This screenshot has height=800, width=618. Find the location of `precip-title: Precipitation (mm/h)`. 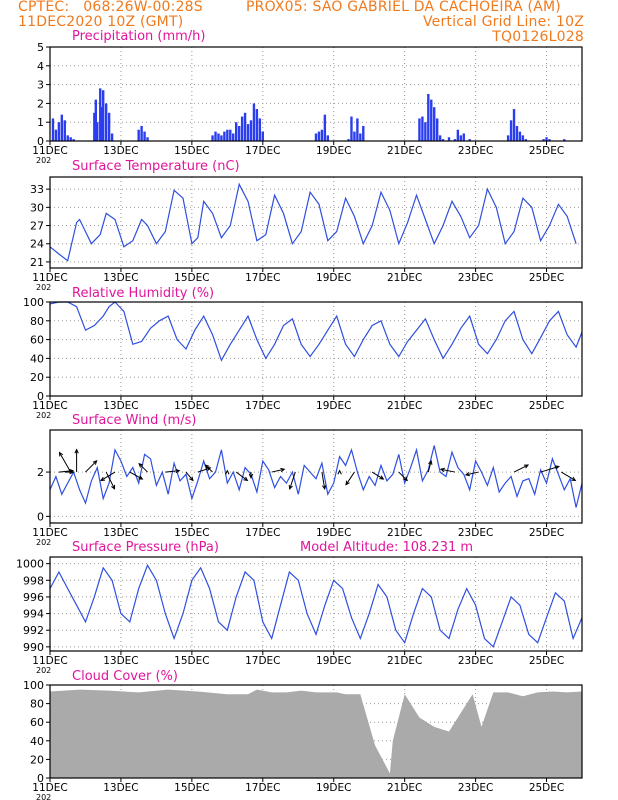

precip-title: Precipitation (mm/h) is located at coordinates (138, 36).